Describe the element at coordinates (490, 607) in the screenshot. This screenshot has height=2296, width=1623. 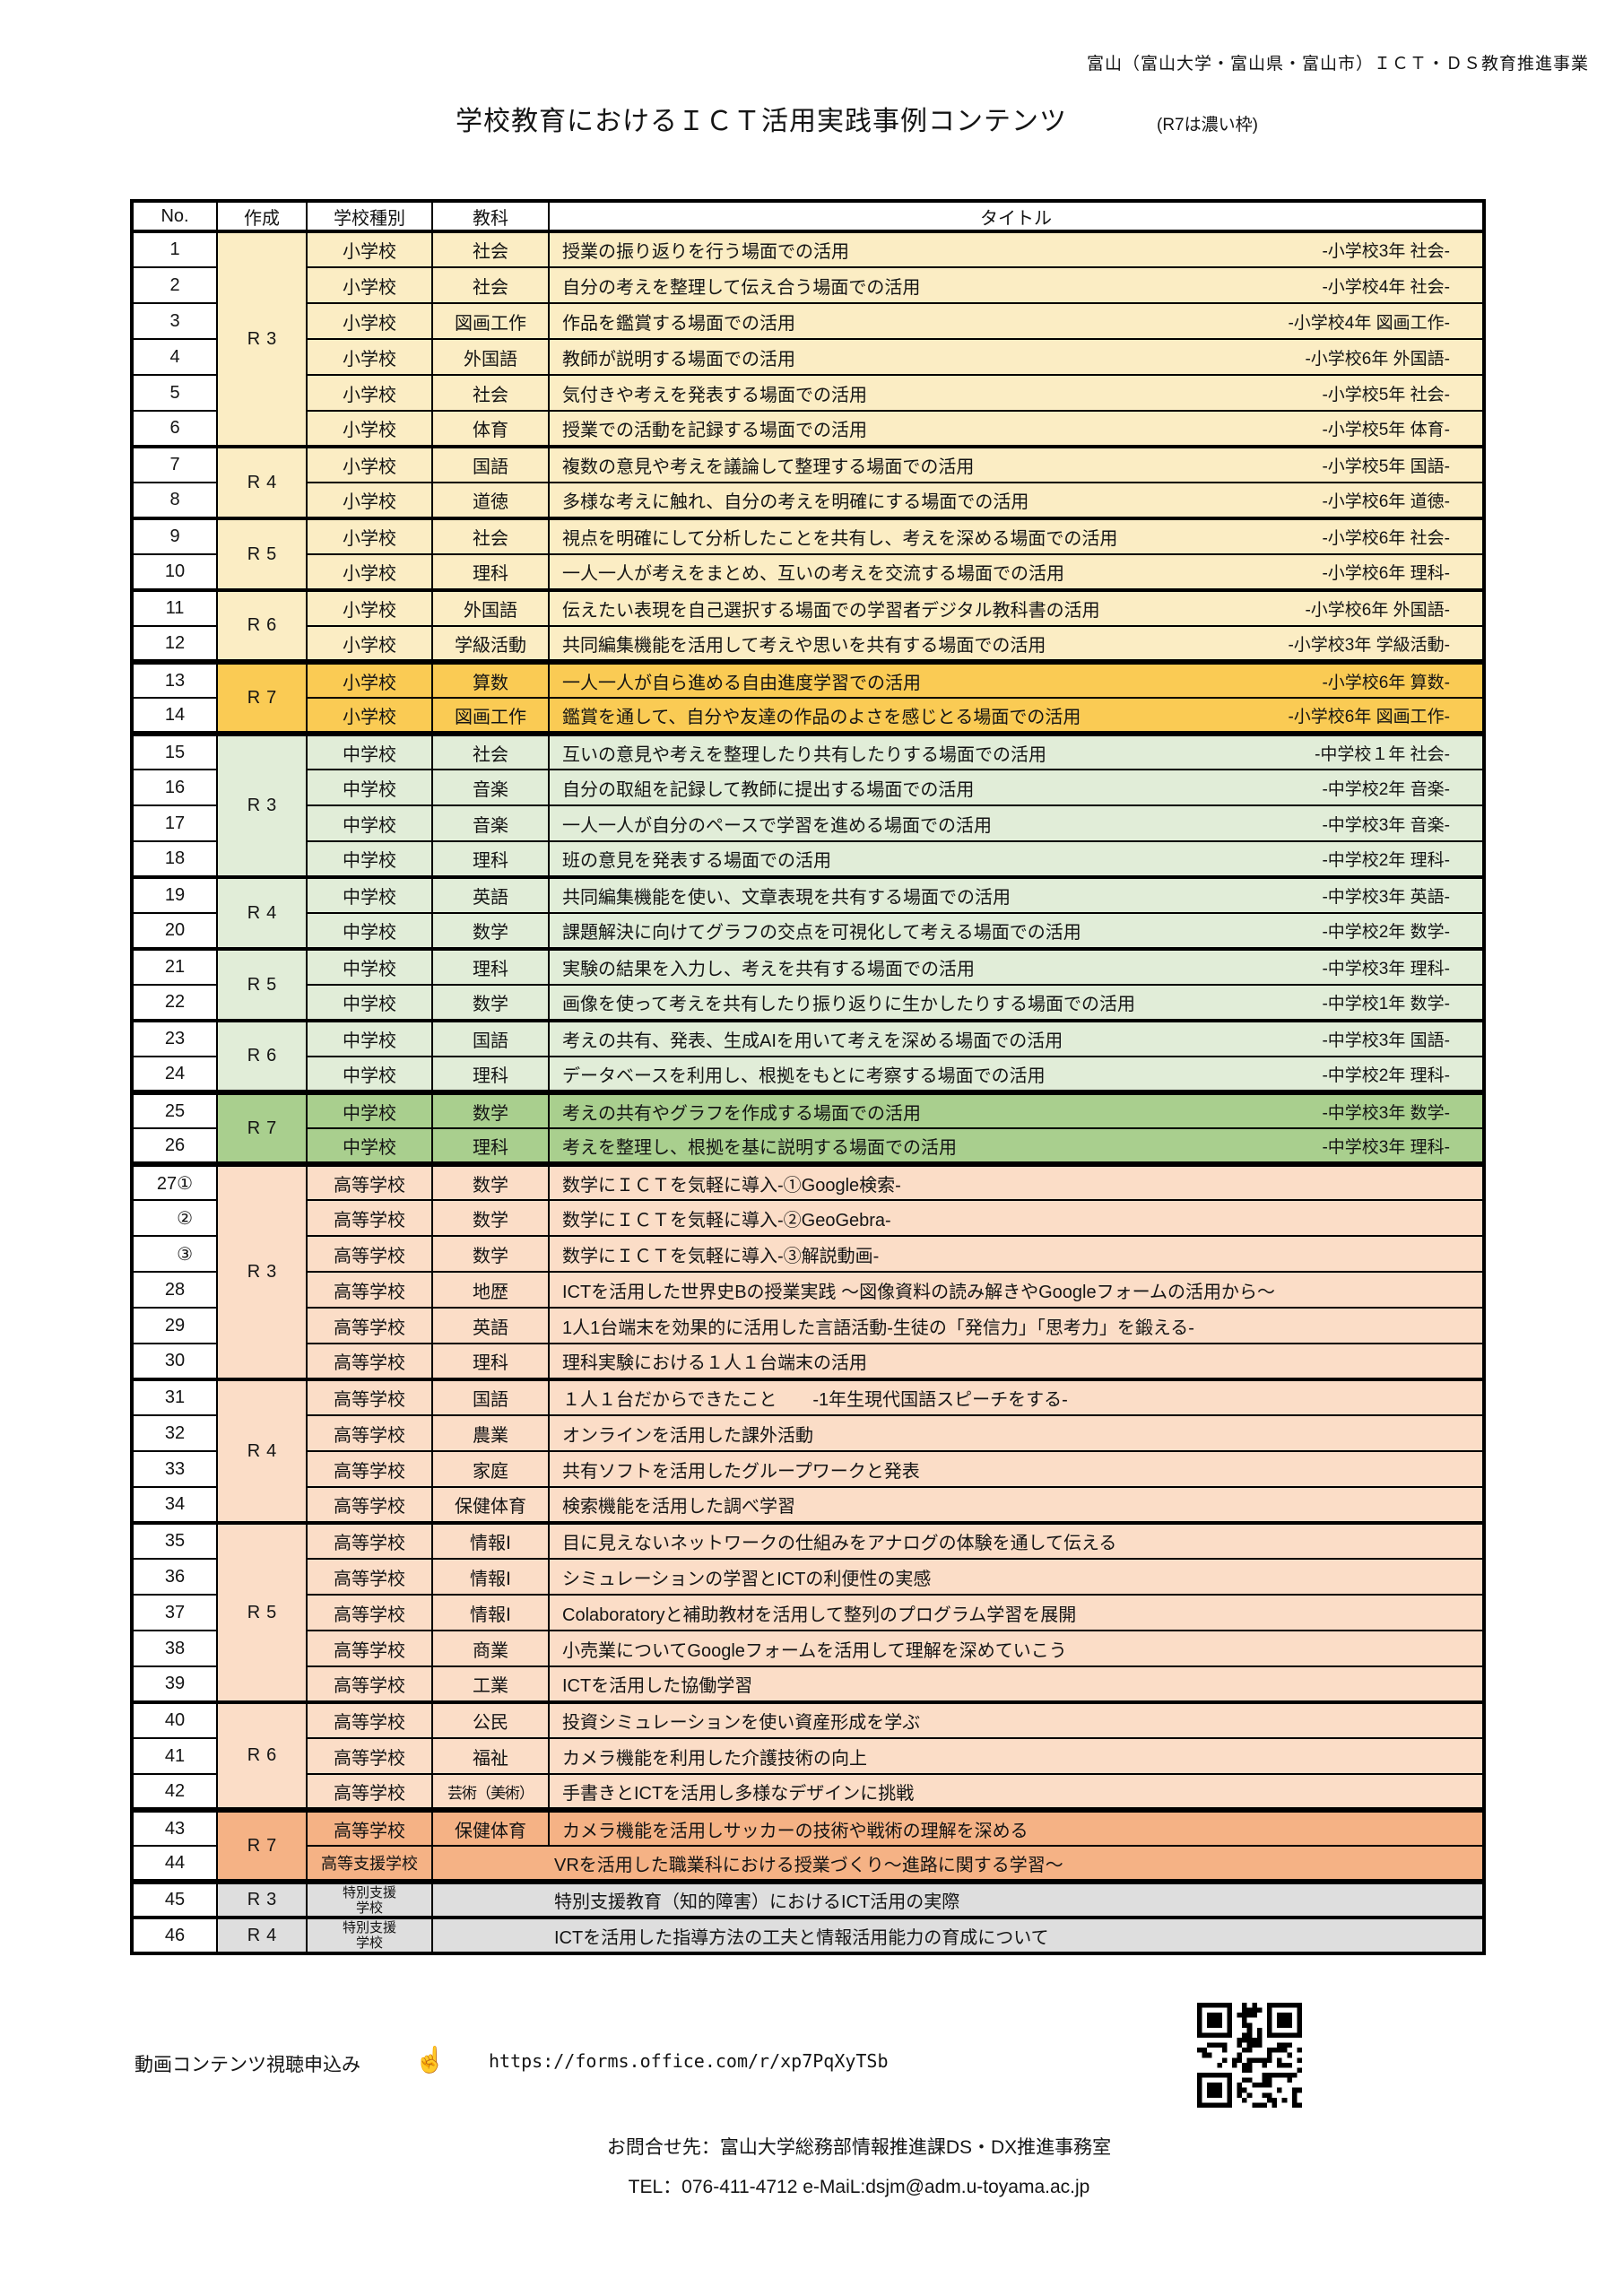
I see `subject-cell: 外国語` at that location.